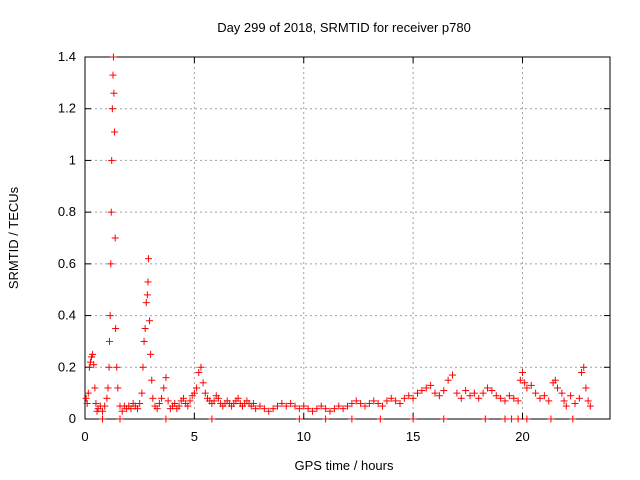 Image resolution: width=640 pixels, height=480 pixels. I want to click on x-tick-label: 15, so click(413, 436).